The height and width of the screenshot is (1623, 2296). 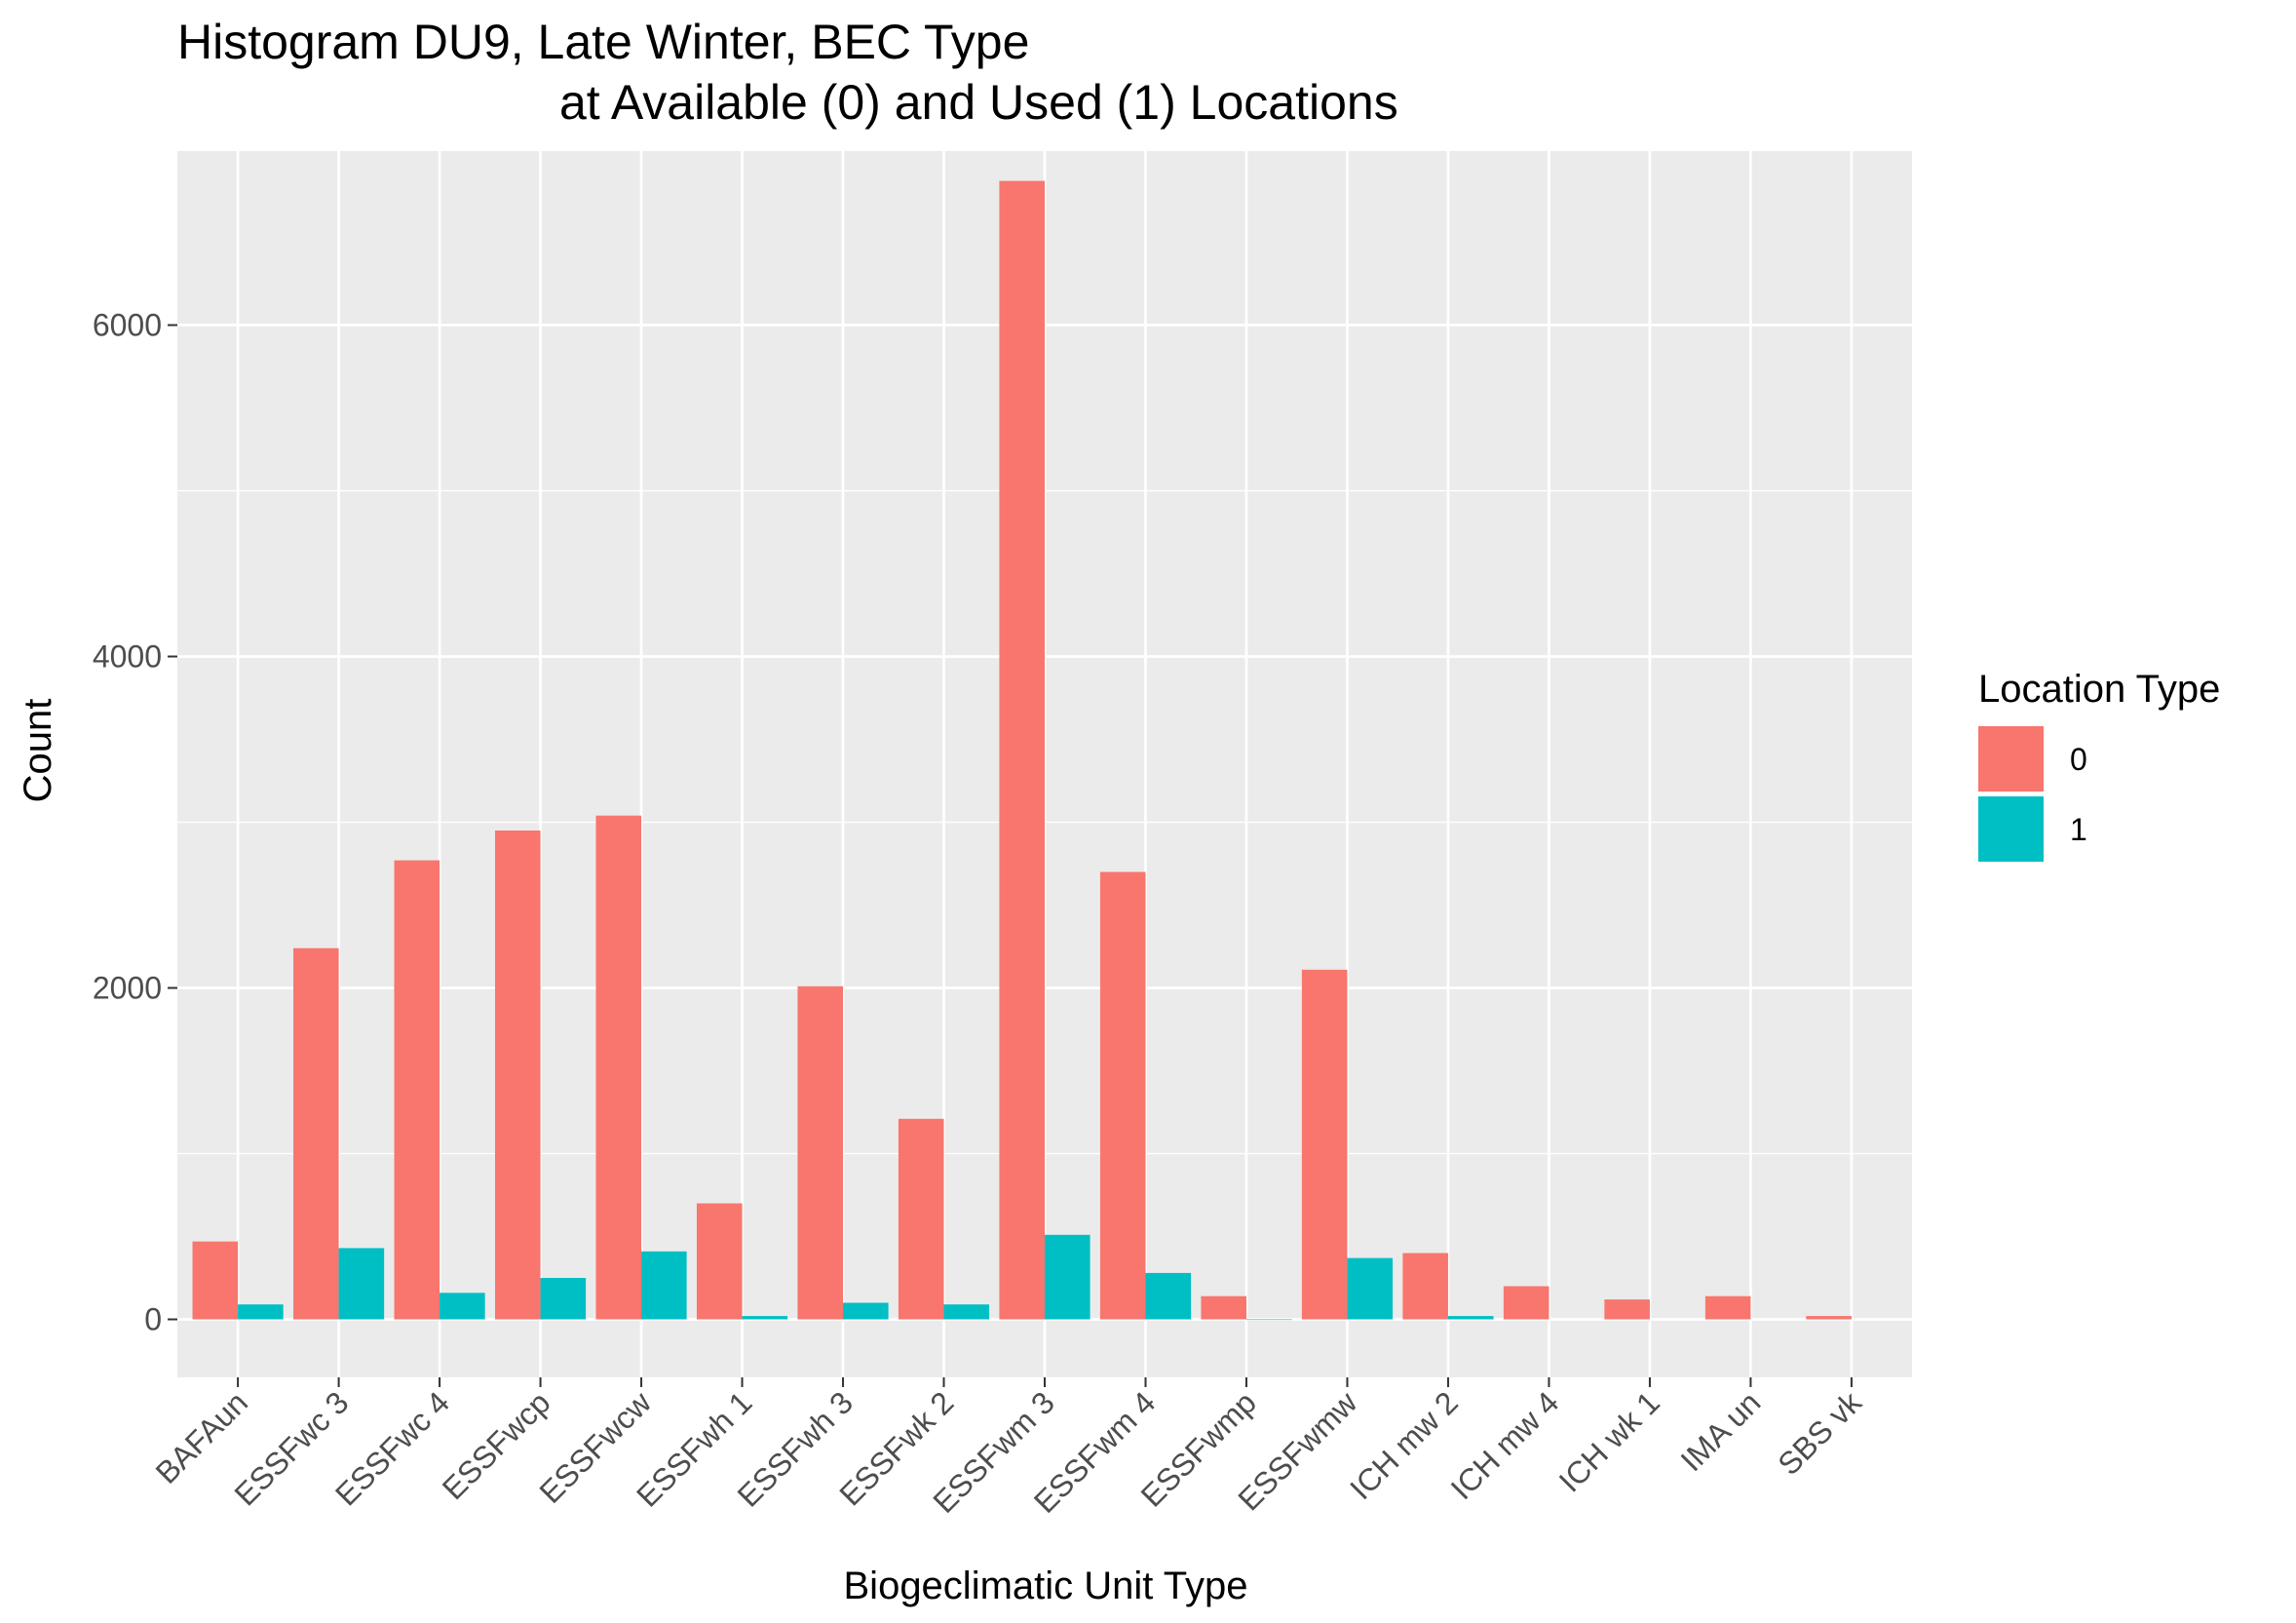 I want to click on bar-0-ESSFwmw, so click(x=1324, y=1145).